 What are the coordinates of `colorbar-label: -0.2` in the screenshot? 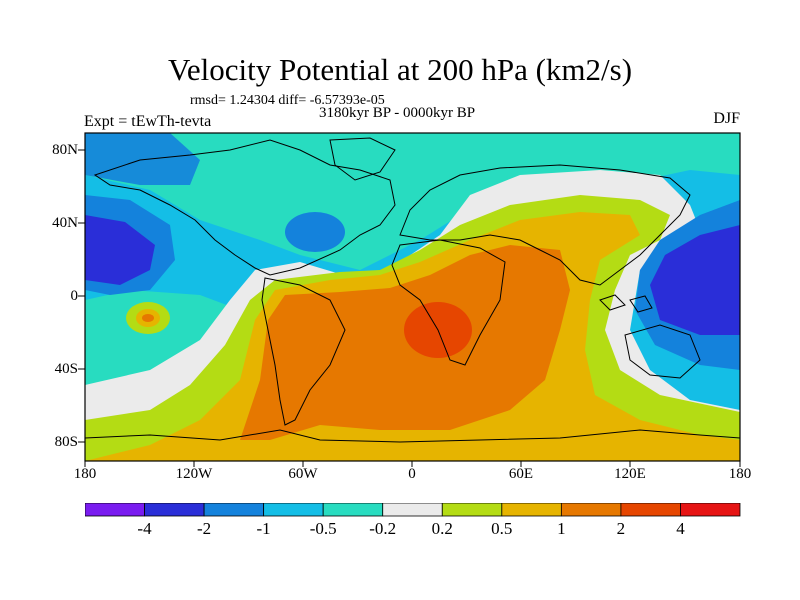 It's located at (383, 528).